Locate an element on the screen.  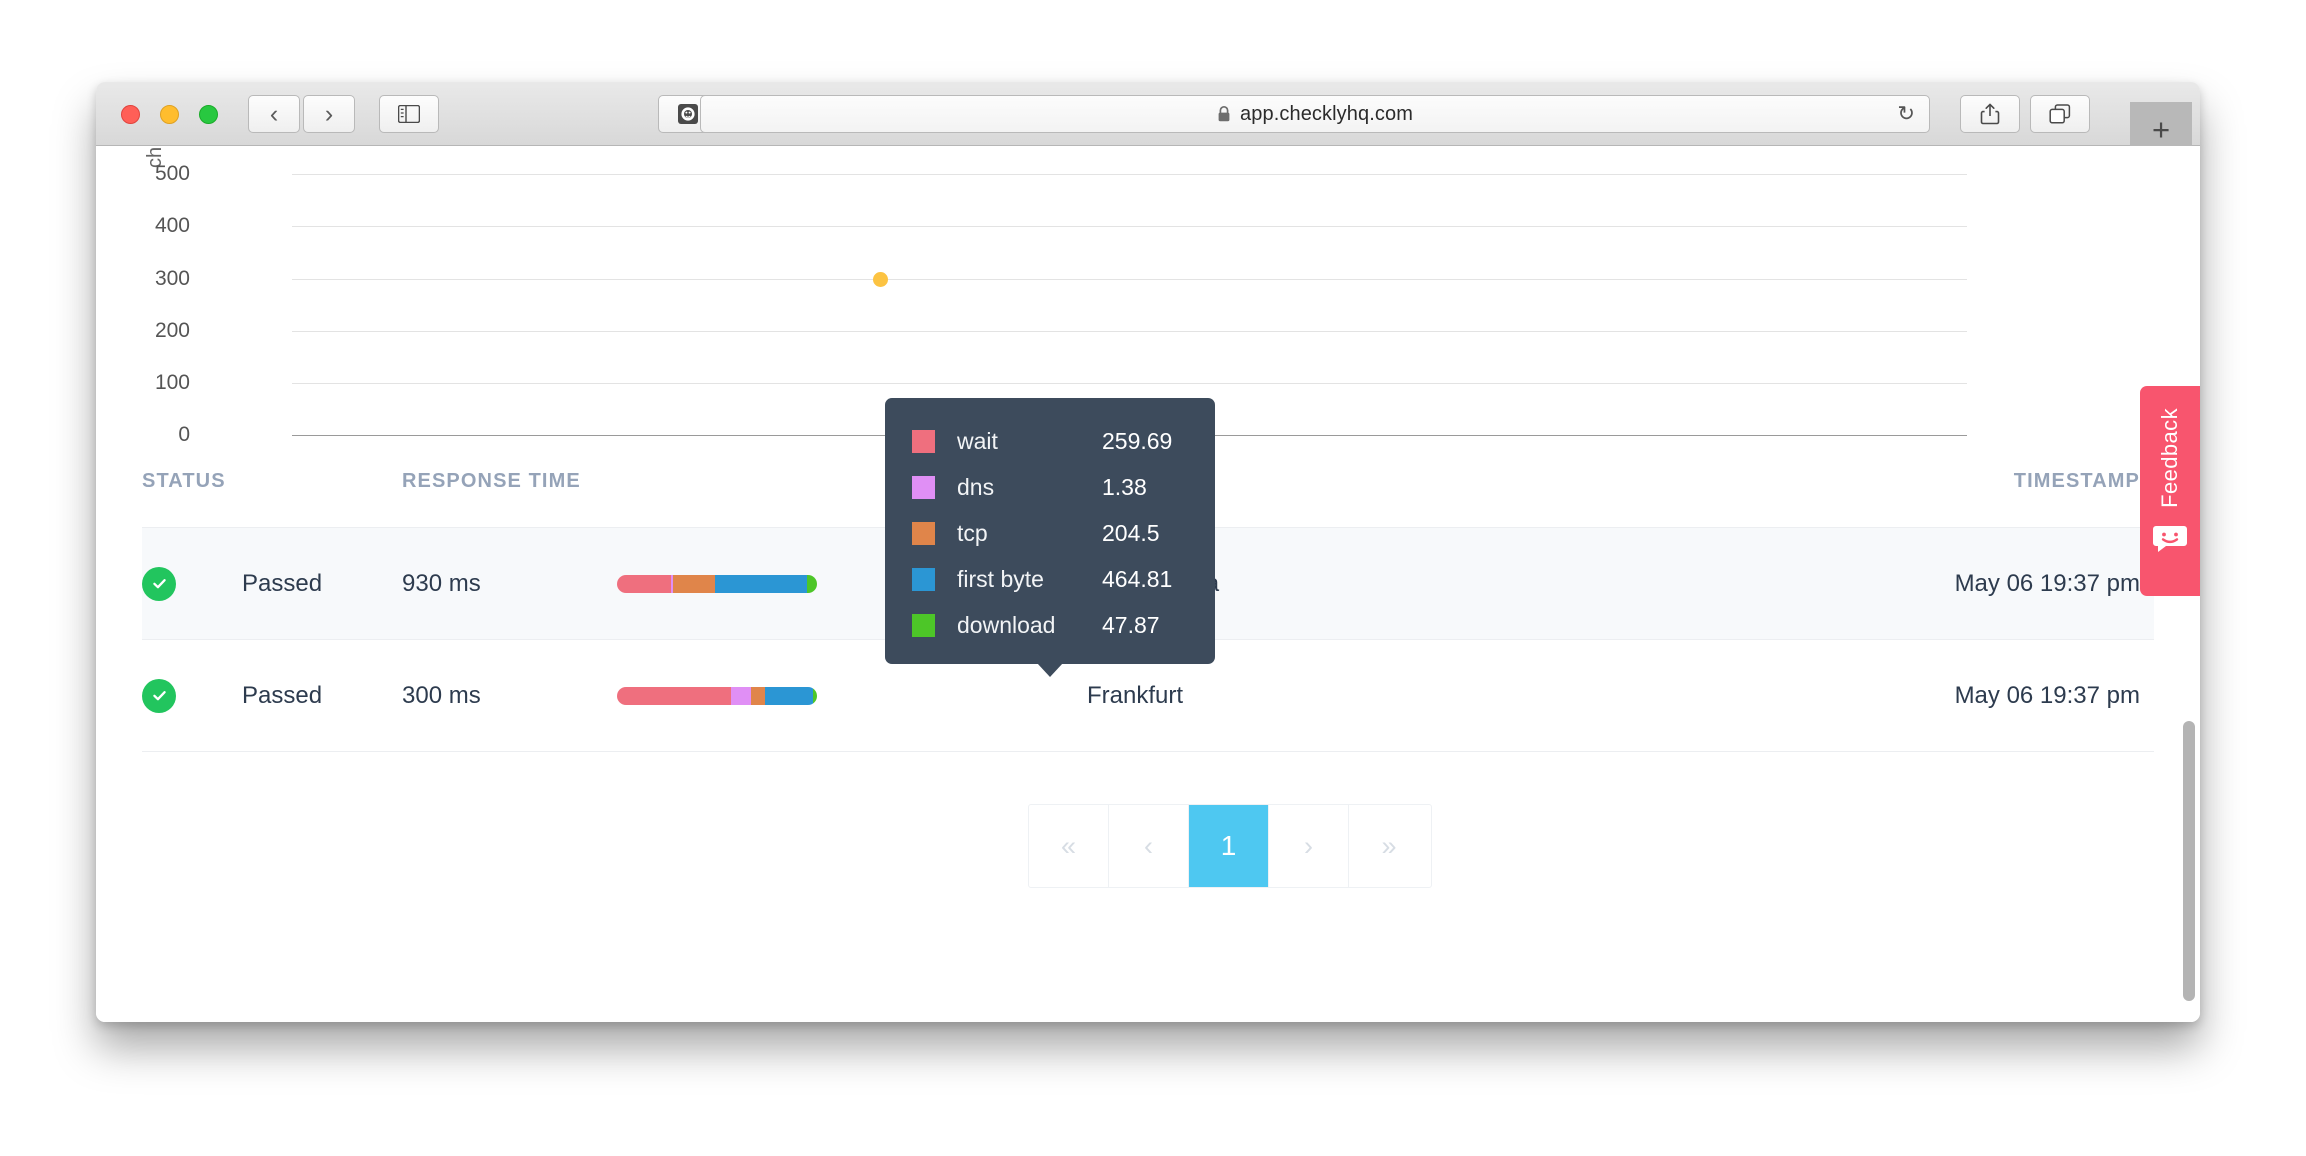
column-header-response-time: RESPONSE TIME is located at coordinates (491, 481).